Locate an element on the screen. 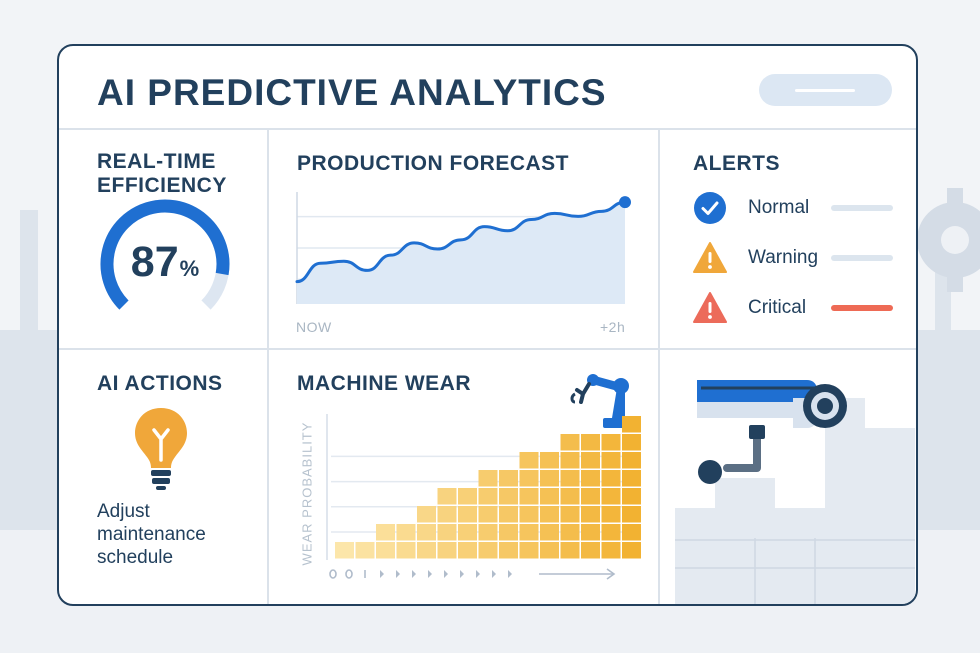  ai-action-text-line2: maintenance is located at coordinates (151, 534).